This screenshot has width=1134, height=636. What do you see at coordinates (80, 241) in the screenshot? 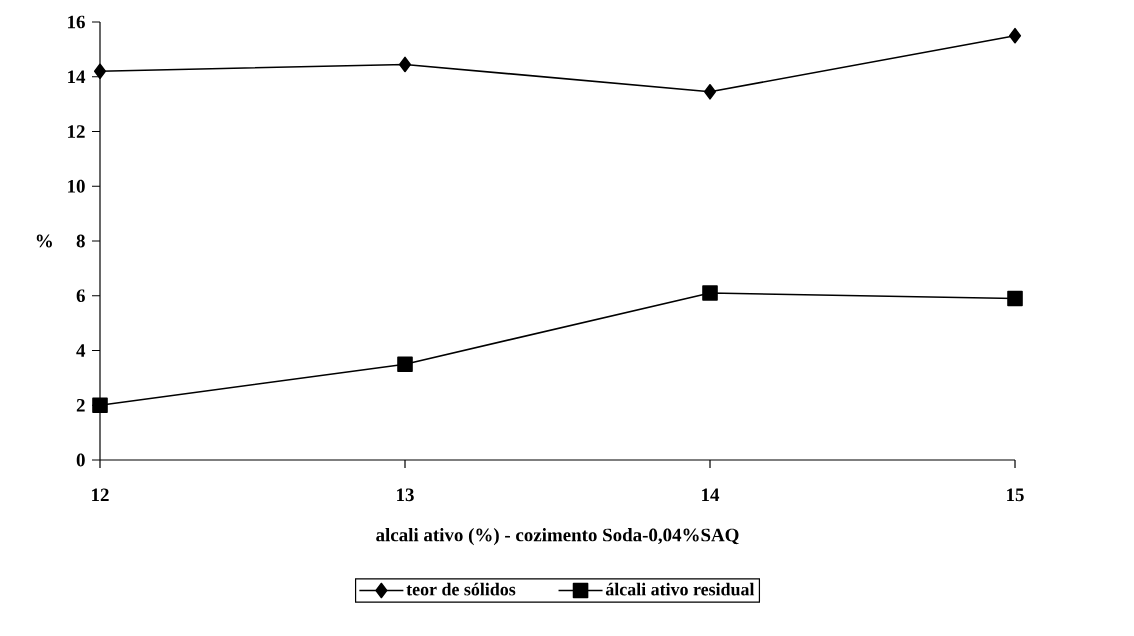
I see `y-tick-label: 8` at bounding box center [80, 241].